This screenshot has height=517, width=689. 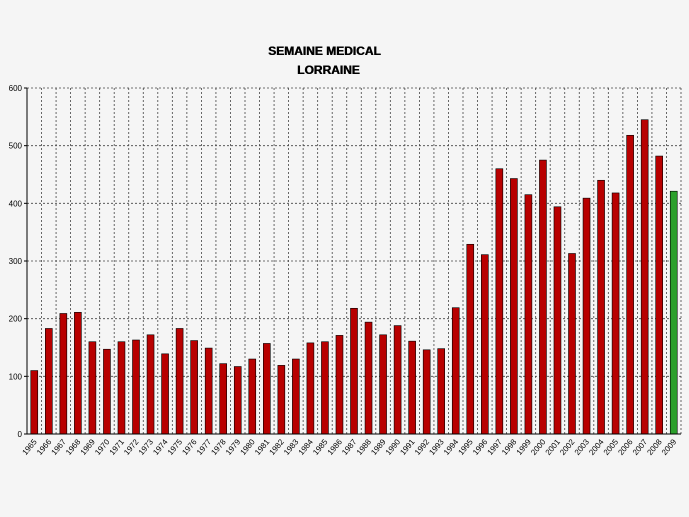 I want to click on x-tick-label: 2003, so click(x=582, y=447).